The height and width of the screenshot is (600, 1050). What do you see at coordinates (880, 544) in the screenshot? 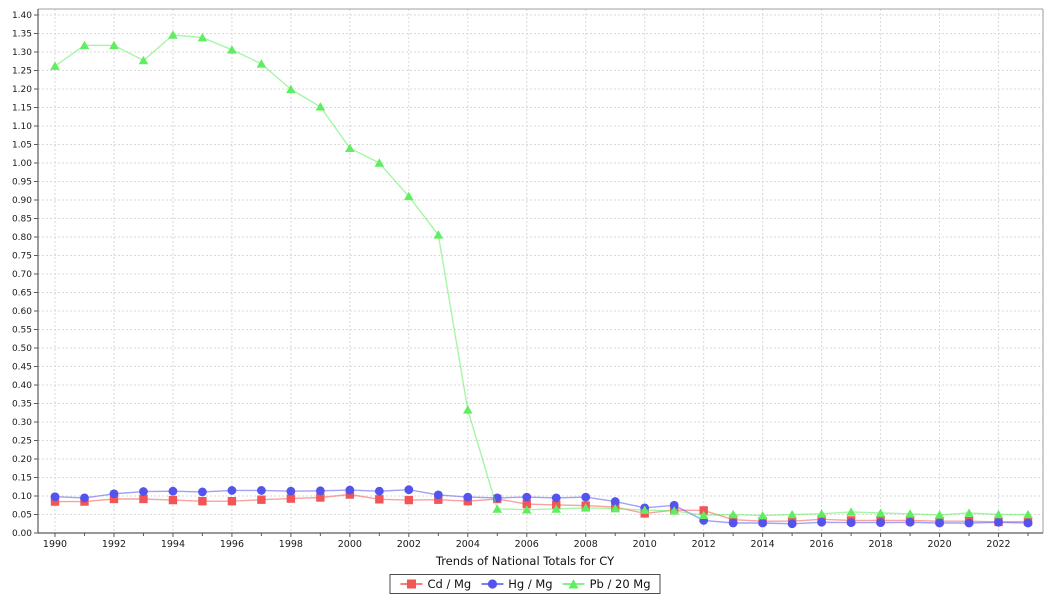
I see `x-tick-label: 2018` at bounding box center [880, 544].